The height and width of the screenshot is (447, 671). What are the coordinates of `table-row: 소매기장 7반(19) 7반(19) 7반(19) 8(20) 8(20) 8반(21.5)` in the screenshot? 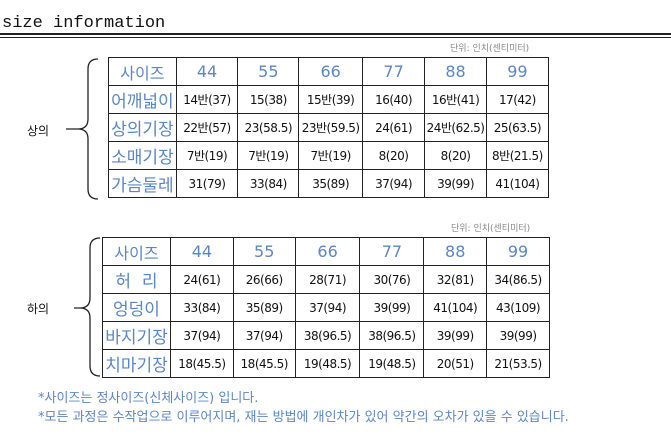 It's located at (329, 155).